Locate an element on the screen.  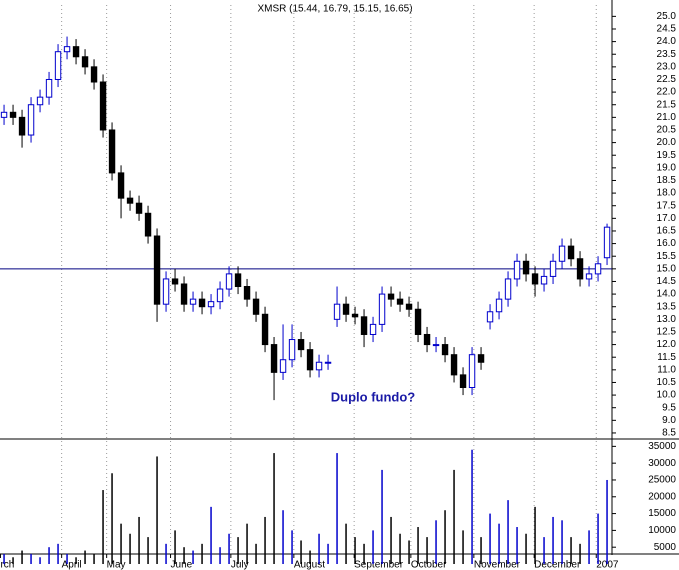
y-tick-label: 15.5 is located at coordinates (667, 256).